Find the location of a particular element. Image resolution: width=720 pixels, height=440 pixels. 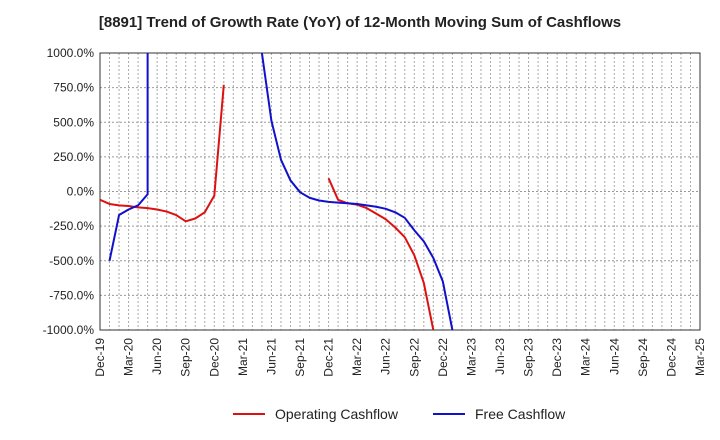

series-line-free-cashflow is located at coordinates (128, 157).